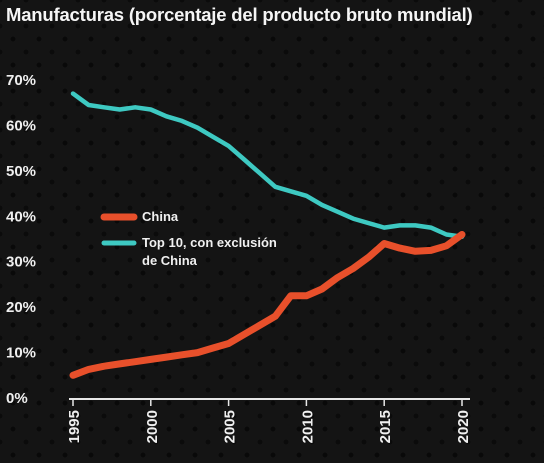  What do you see at coordinates (269, 421) in the screenshot?
I see `x-axis-ticks: 1995 2000 2005 2010 2015 2020` at bounding box center [269, 421].